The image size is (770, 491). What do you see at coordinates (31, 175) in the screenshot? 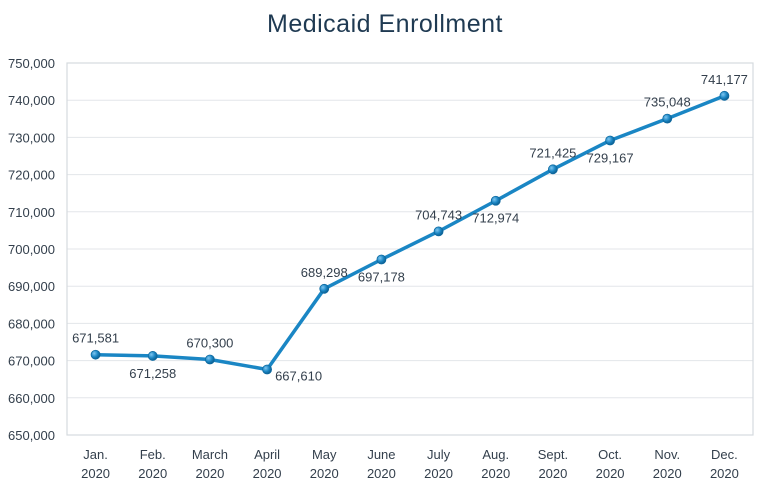
I see `y-tick-label: 720,000` at bounding box center [31, 175].